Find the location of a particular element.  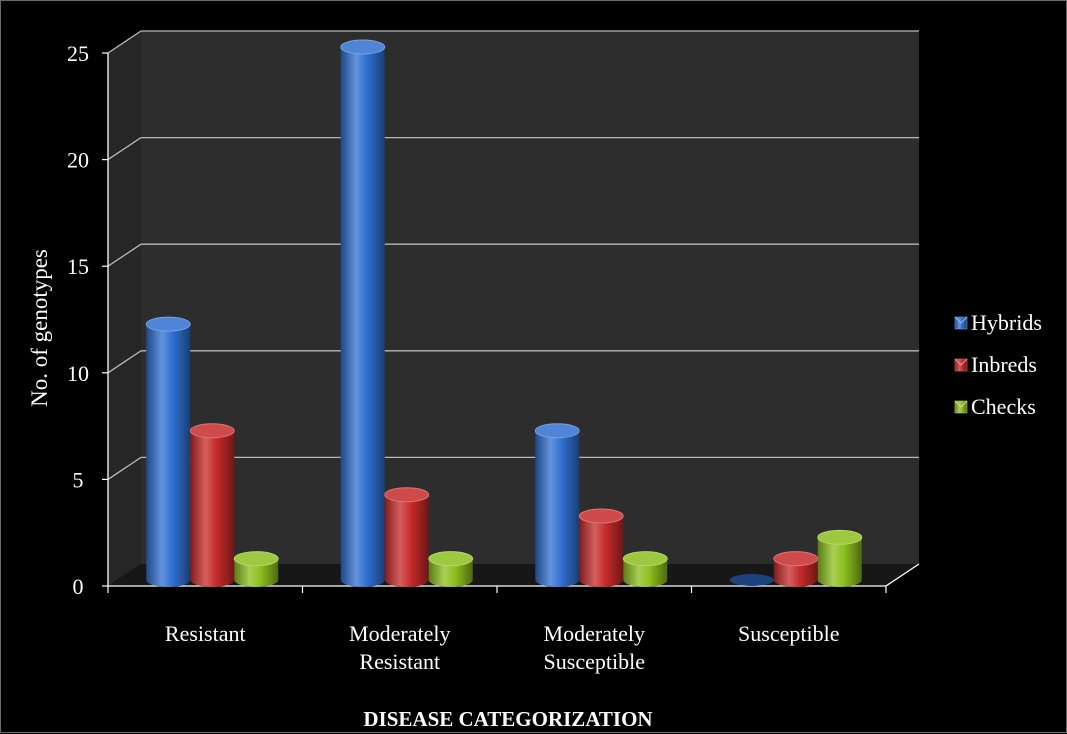

x-category-label: Susceptible is located at coordinates (788, 633).